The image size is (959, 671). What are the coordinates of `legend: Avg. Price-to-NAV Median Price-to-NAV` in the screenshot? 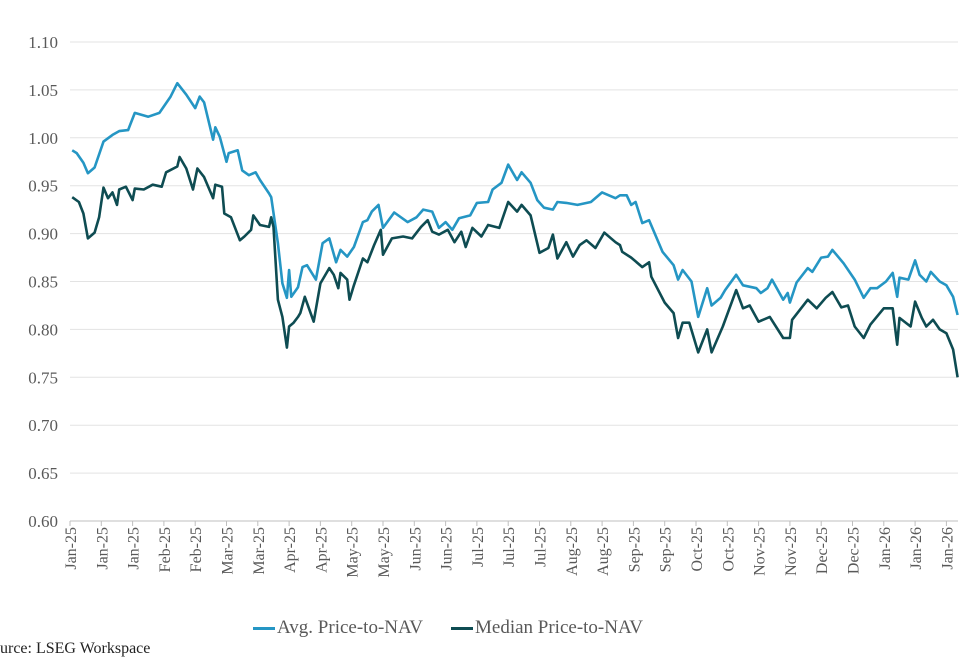 It's located at (448, 628).